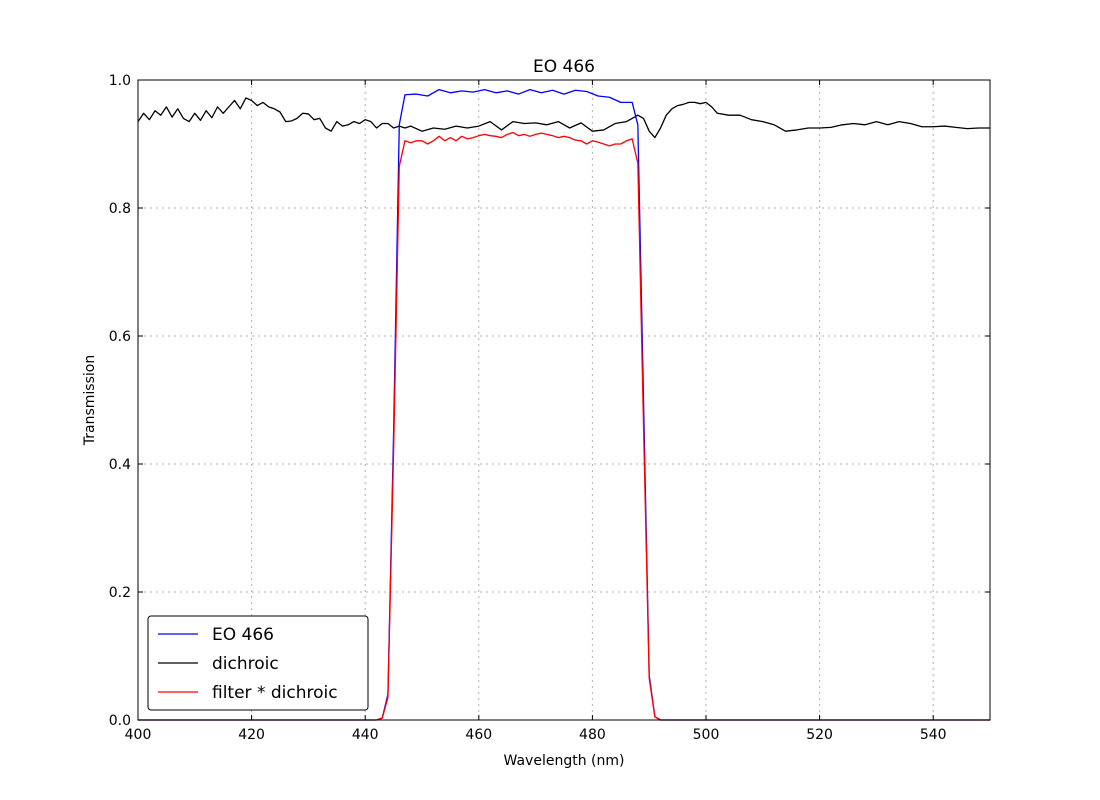 This screenshot has width=1100, height=800. What do you see at coordinates (120, 721) in the screenshot?
I see `y-tick-label: 0.0` at bounding box center [120, 721].